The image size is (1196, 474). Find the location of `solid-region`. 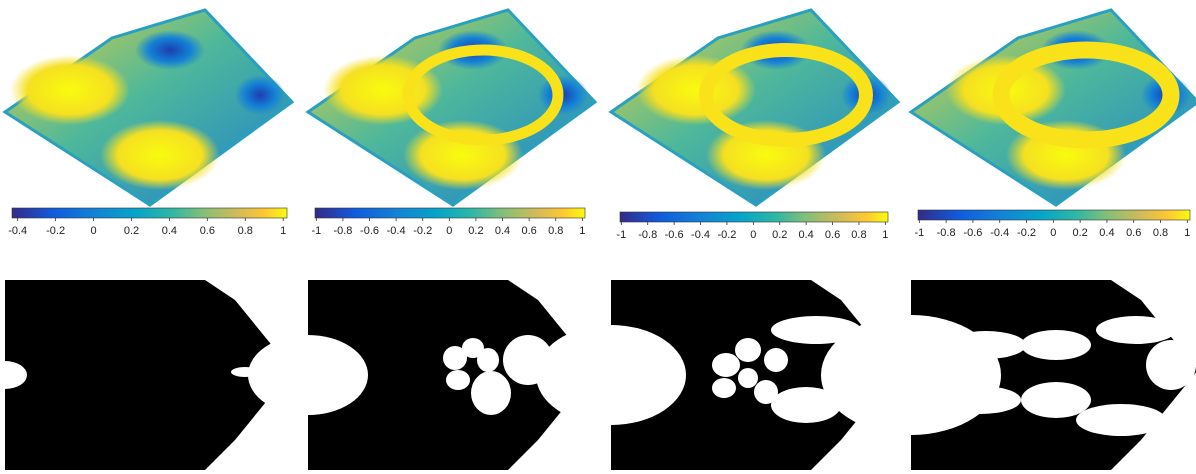

solid-region is located at coordinates (148, 375).